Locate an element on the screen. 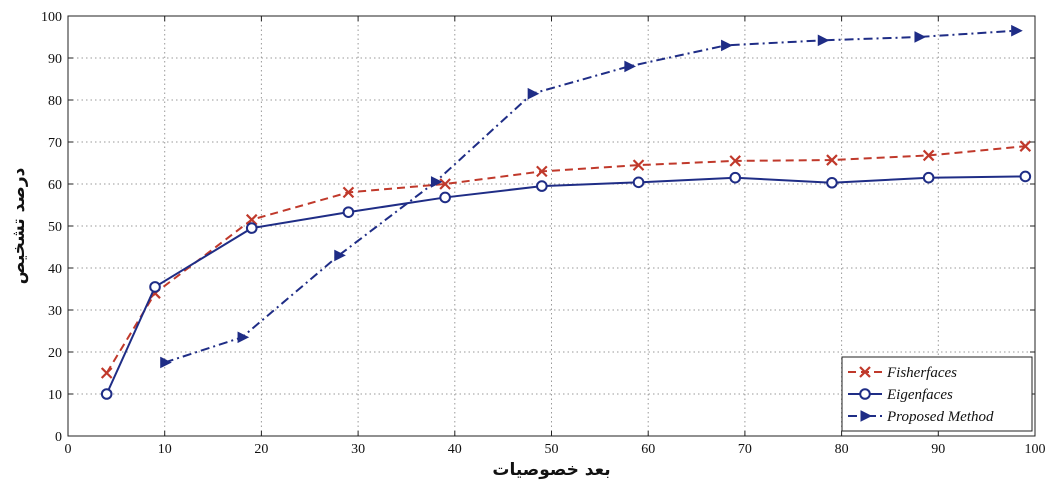  y-tick-label: 0 is located at coordinates (58, 437).